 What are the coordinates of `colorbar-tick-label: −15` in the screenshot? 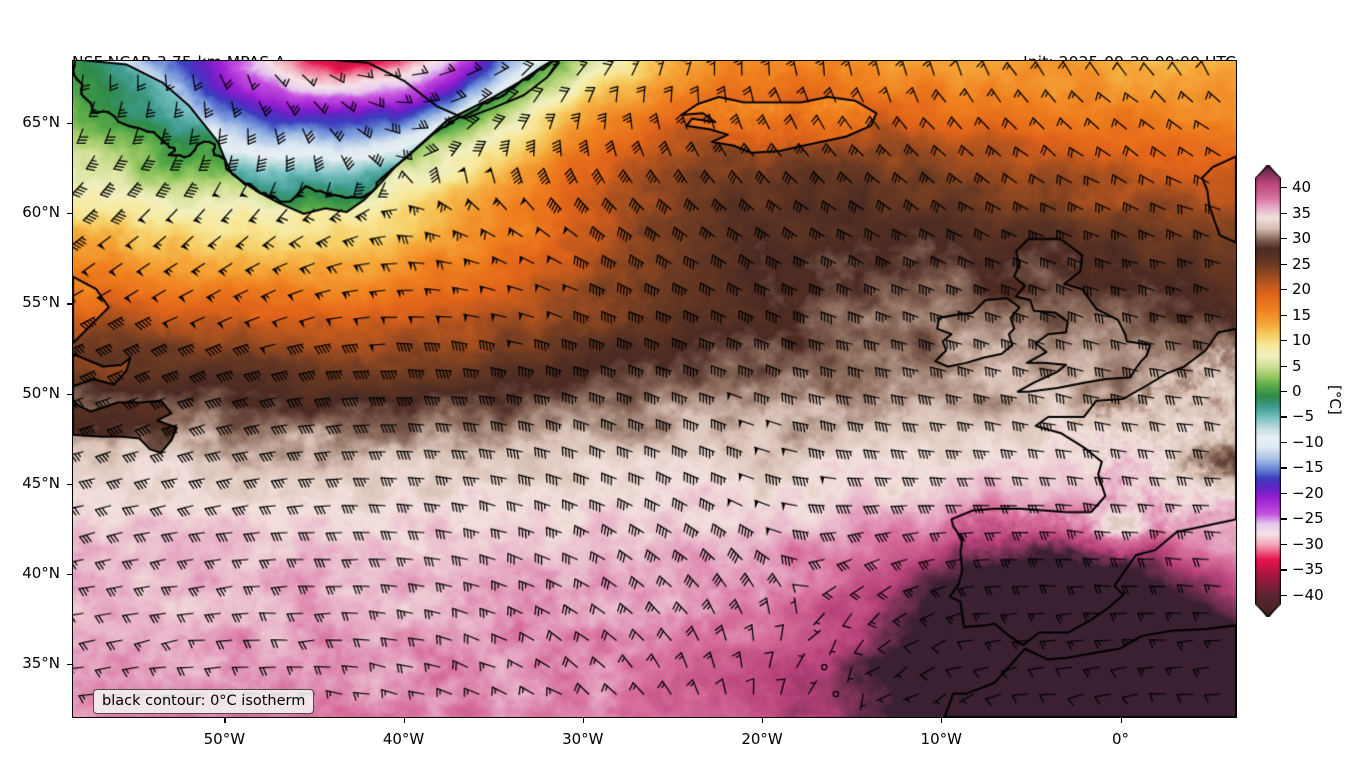 It's located at (1308, 467).